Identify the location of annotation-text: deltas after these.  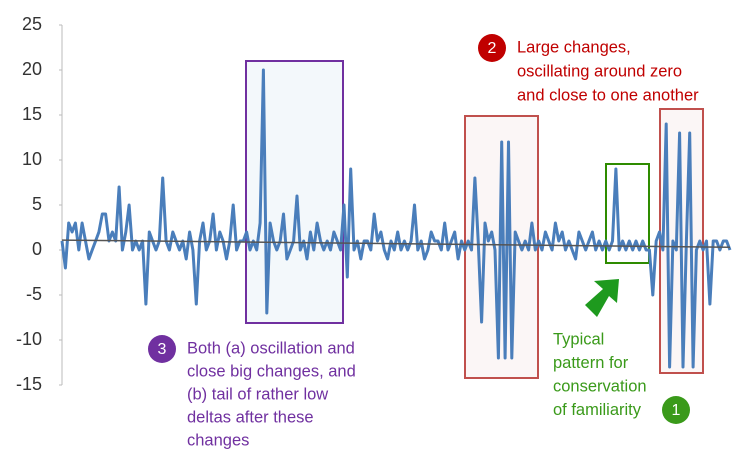
(250, 417).